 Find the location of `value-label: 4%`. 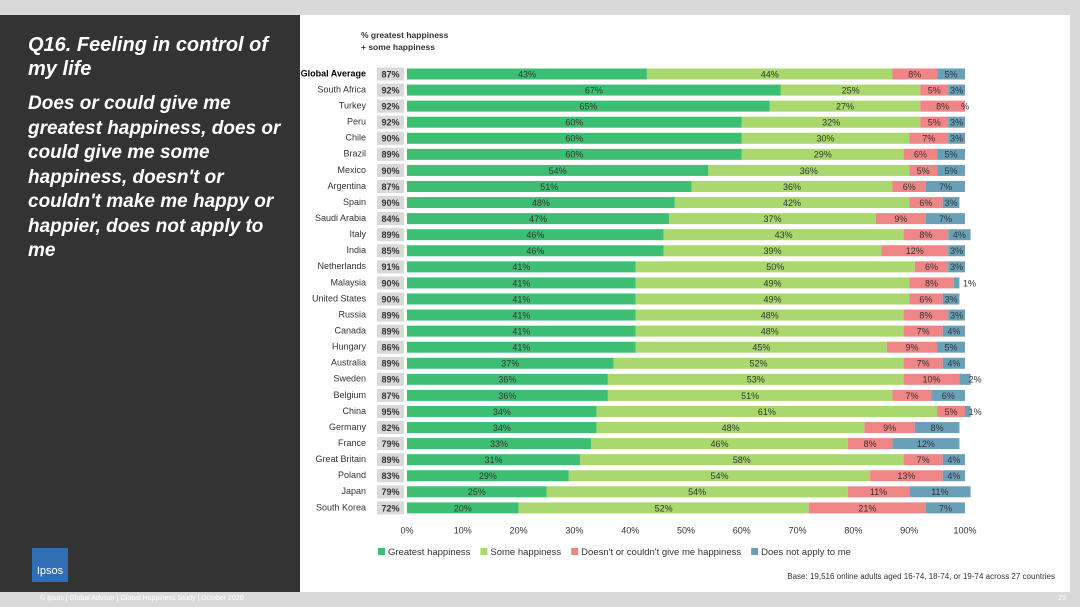

value-label: 4% is located at coordinates (953, 476).